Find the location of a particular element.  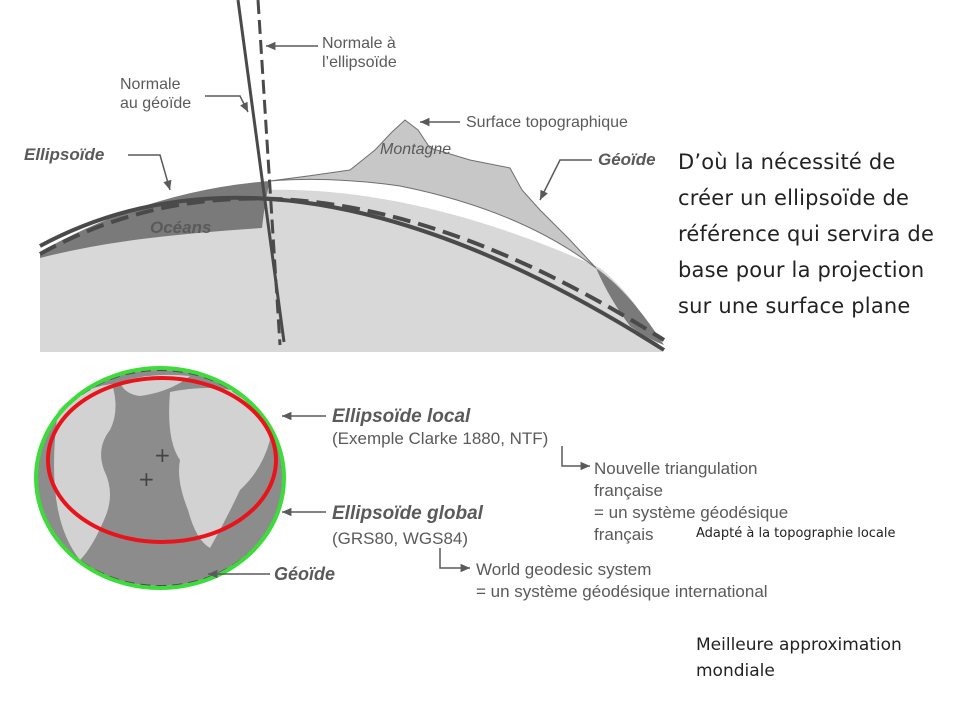

geoid-curve is located at coordinates (352, 269).